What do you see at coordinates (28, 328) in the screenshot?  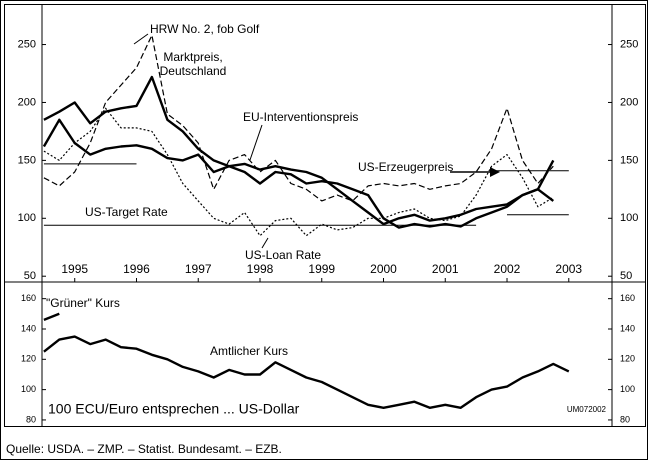 I see `y-tick-label: 140` at bounding box center [28, 328].